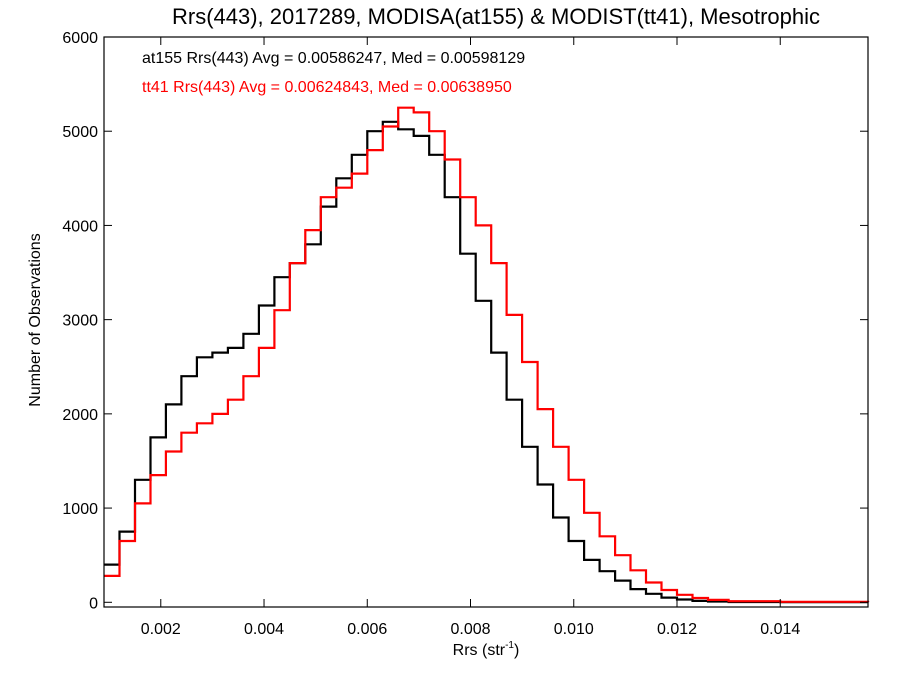  Describe the element at coordinates (80, 415) in the screenshot. I see `y-tick-label: 2000` at that location.